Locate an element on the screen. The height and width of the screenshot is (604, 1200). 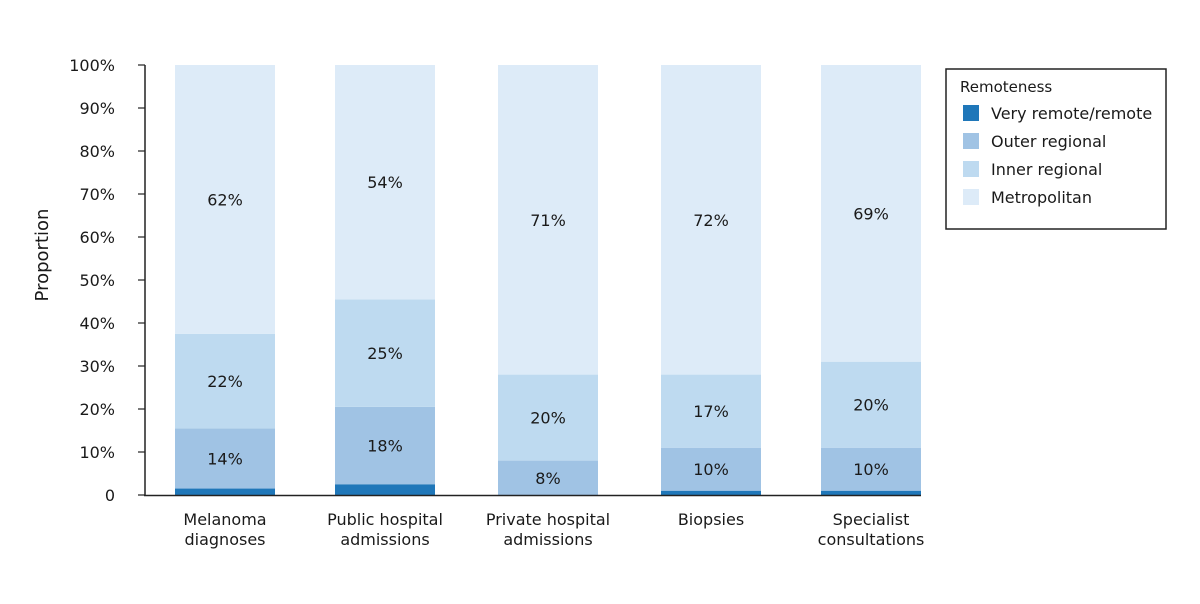
data-label: 17% is located at coordinates (711, 411).